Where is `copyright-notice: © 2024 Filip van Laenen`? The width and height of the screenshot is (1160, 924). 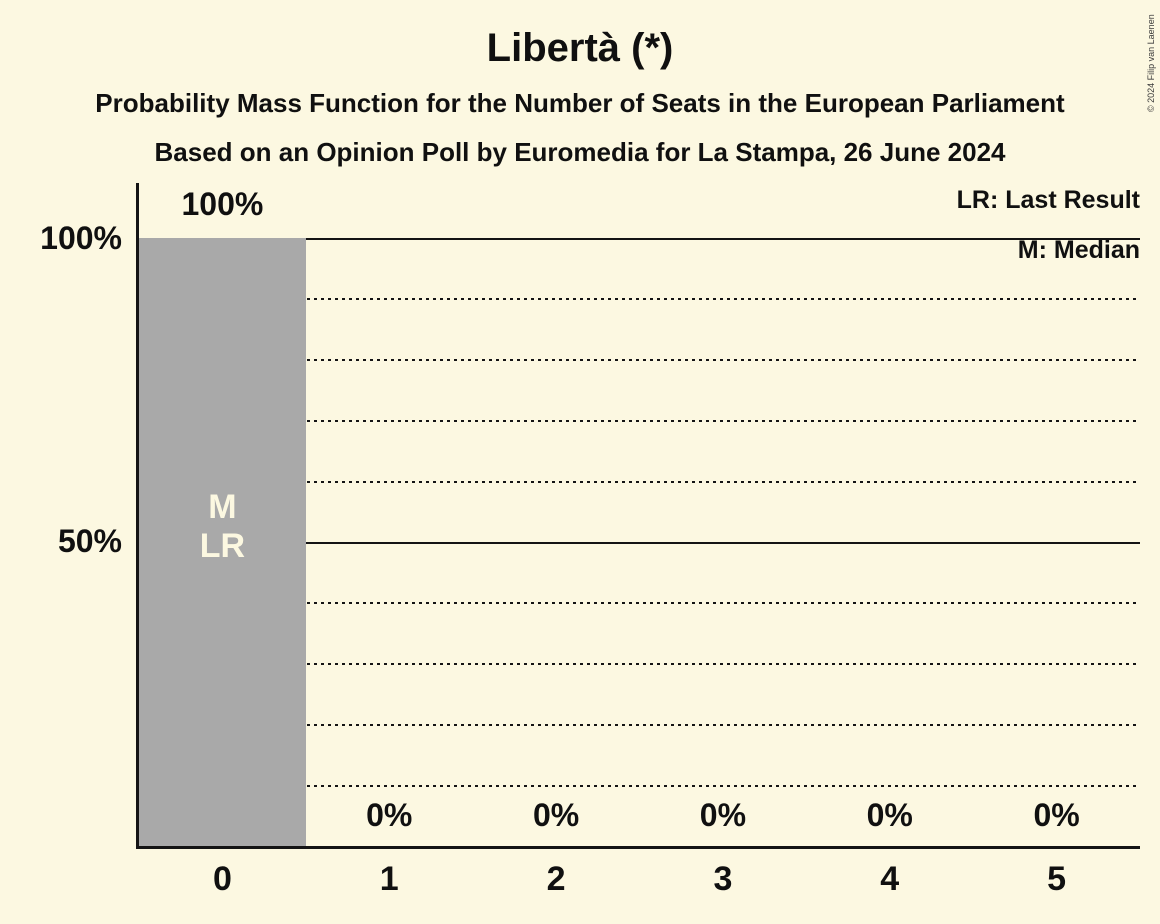 copyright-notice: © 2024 Filip van Laenen is located at coordinates (1151, 63).